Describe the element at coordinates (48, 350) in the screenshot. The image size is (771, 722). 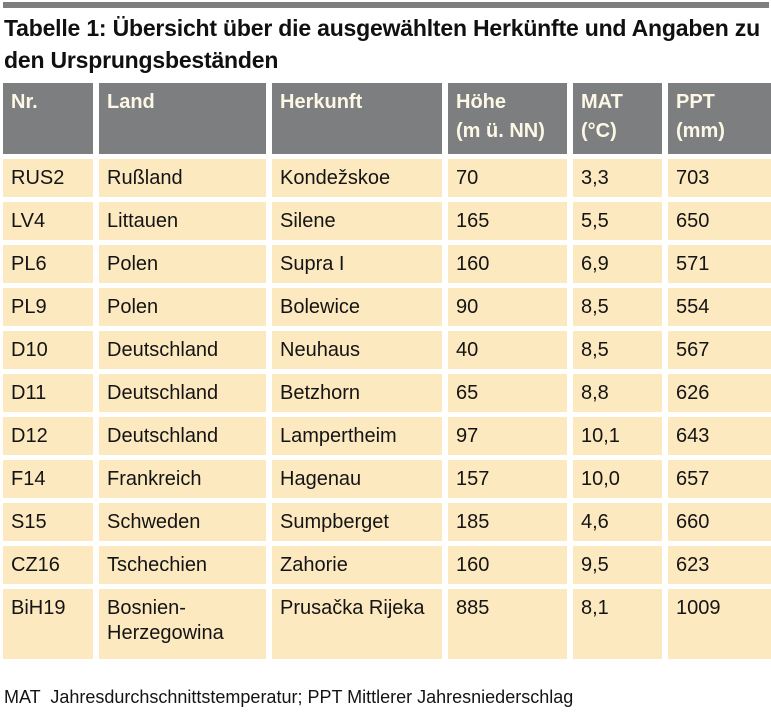
I see `cell-nr: D10` at that location.